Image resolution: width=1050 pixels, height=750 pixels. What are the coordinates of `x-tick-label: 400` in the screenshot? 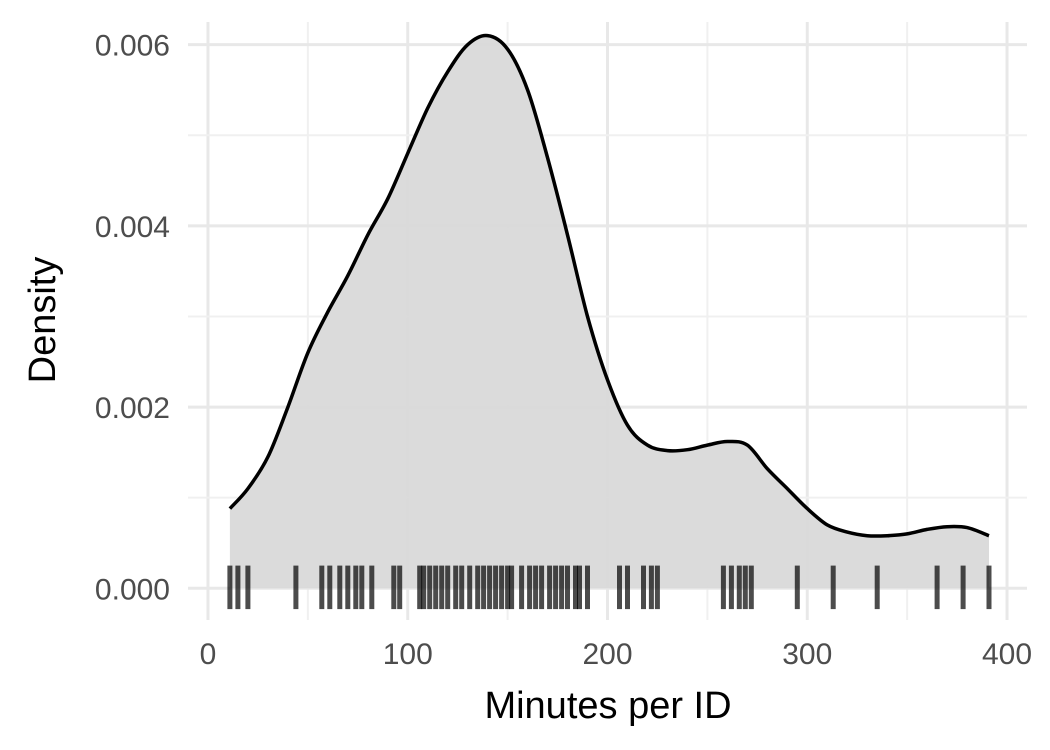 It's located at (1007, 654).